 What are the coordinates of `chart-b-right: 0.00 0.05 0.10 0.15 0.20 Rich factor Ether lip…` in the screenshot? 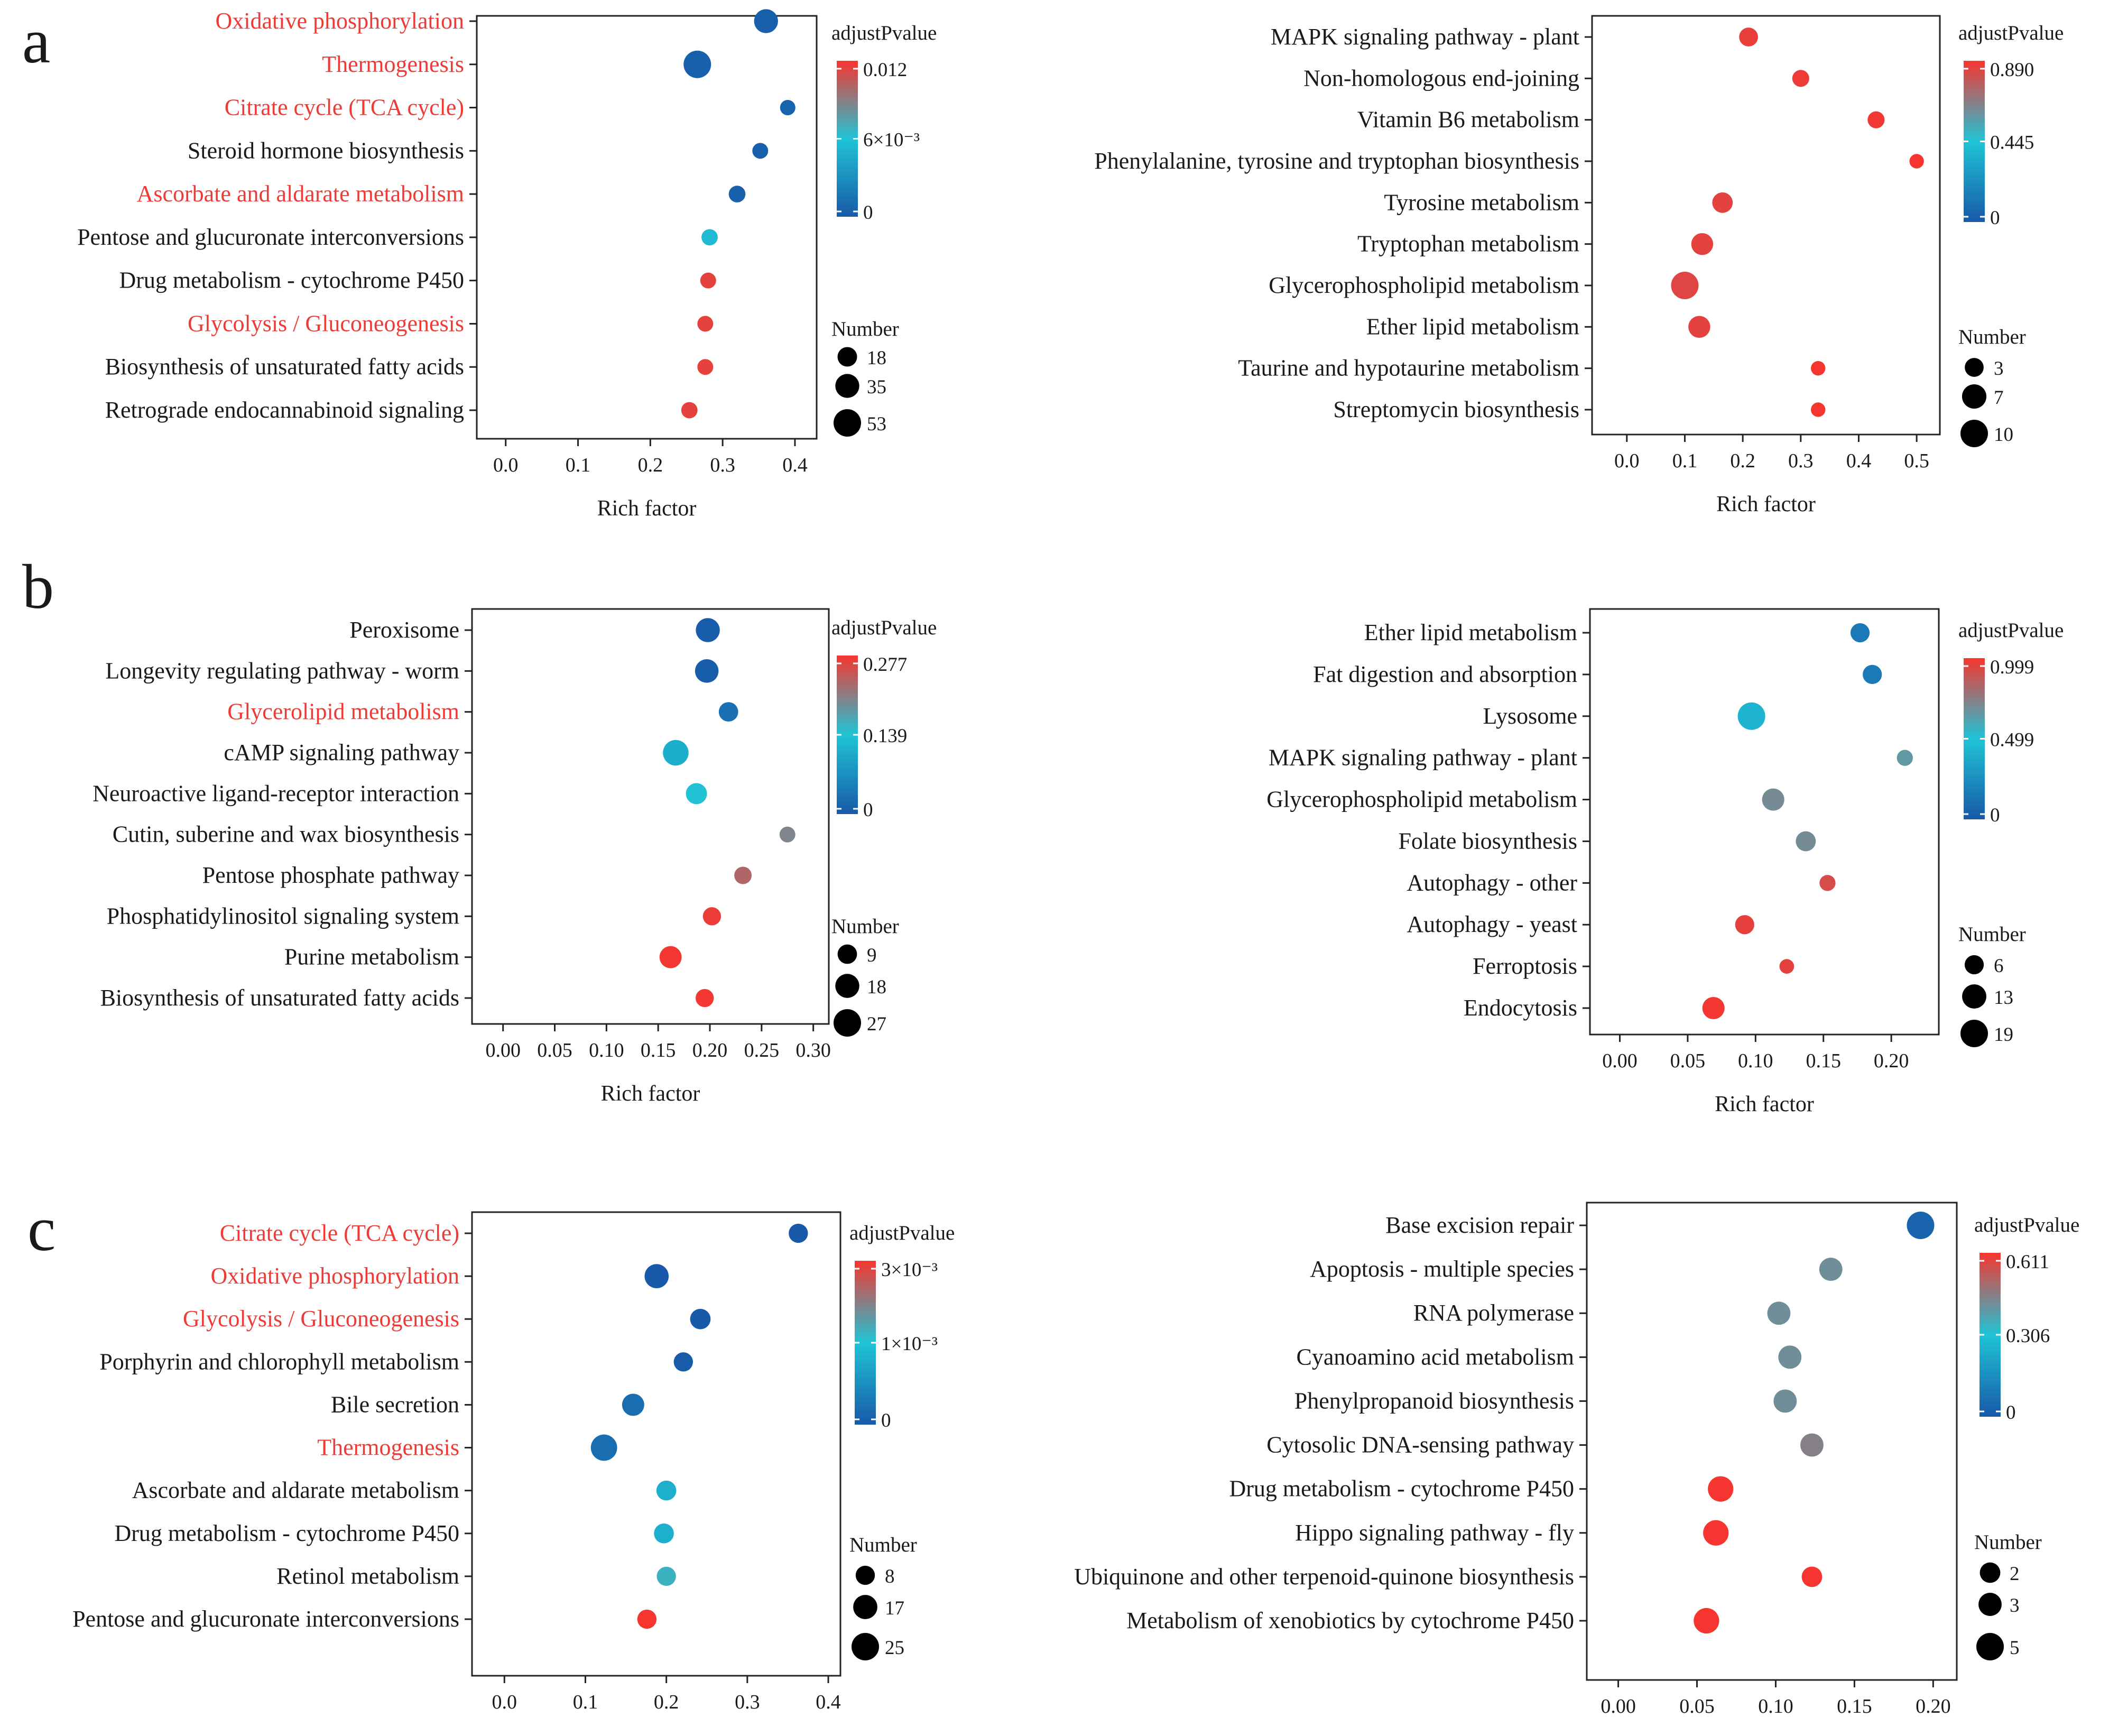 It's located at (1665, 862).